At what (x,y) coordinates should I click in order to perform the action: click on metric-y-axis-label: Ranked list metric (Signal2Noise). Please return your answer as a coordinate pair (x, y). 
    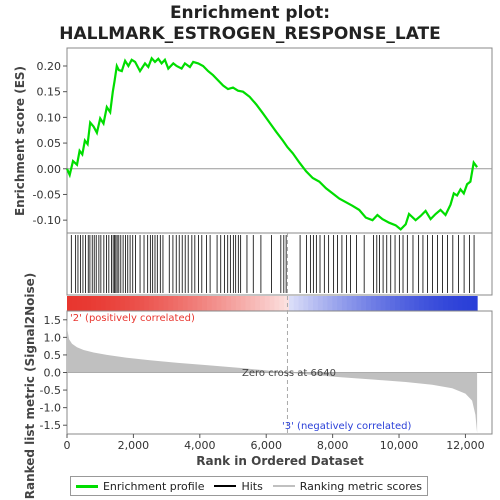
    Looking at the image, I should click on (30, 386).